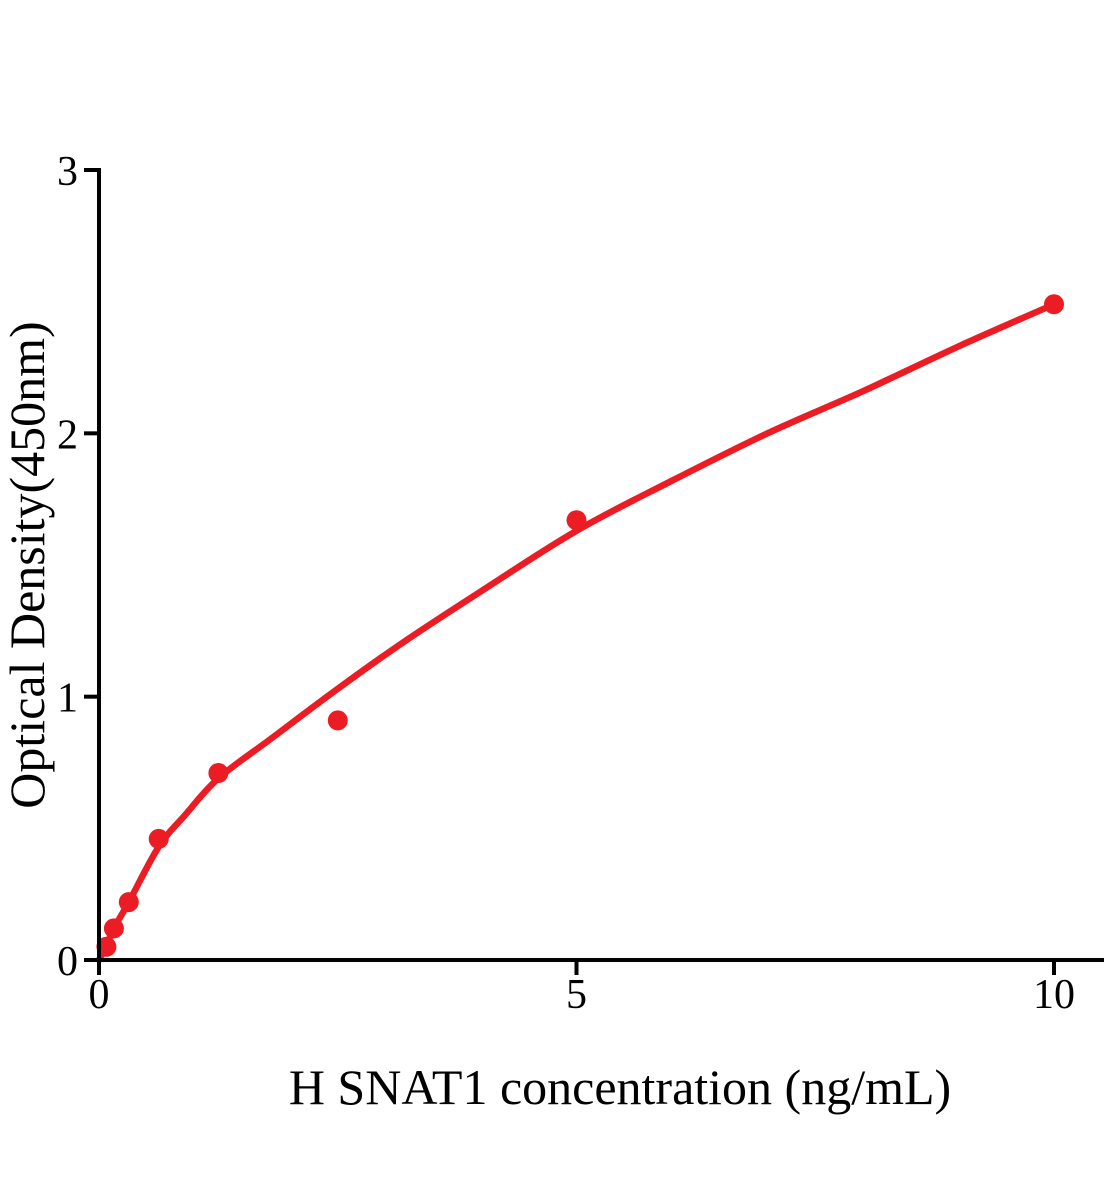  Describe the element at coordinates (1054, 995) in the screenshot. I see `x-tick-label: 10` at that location.